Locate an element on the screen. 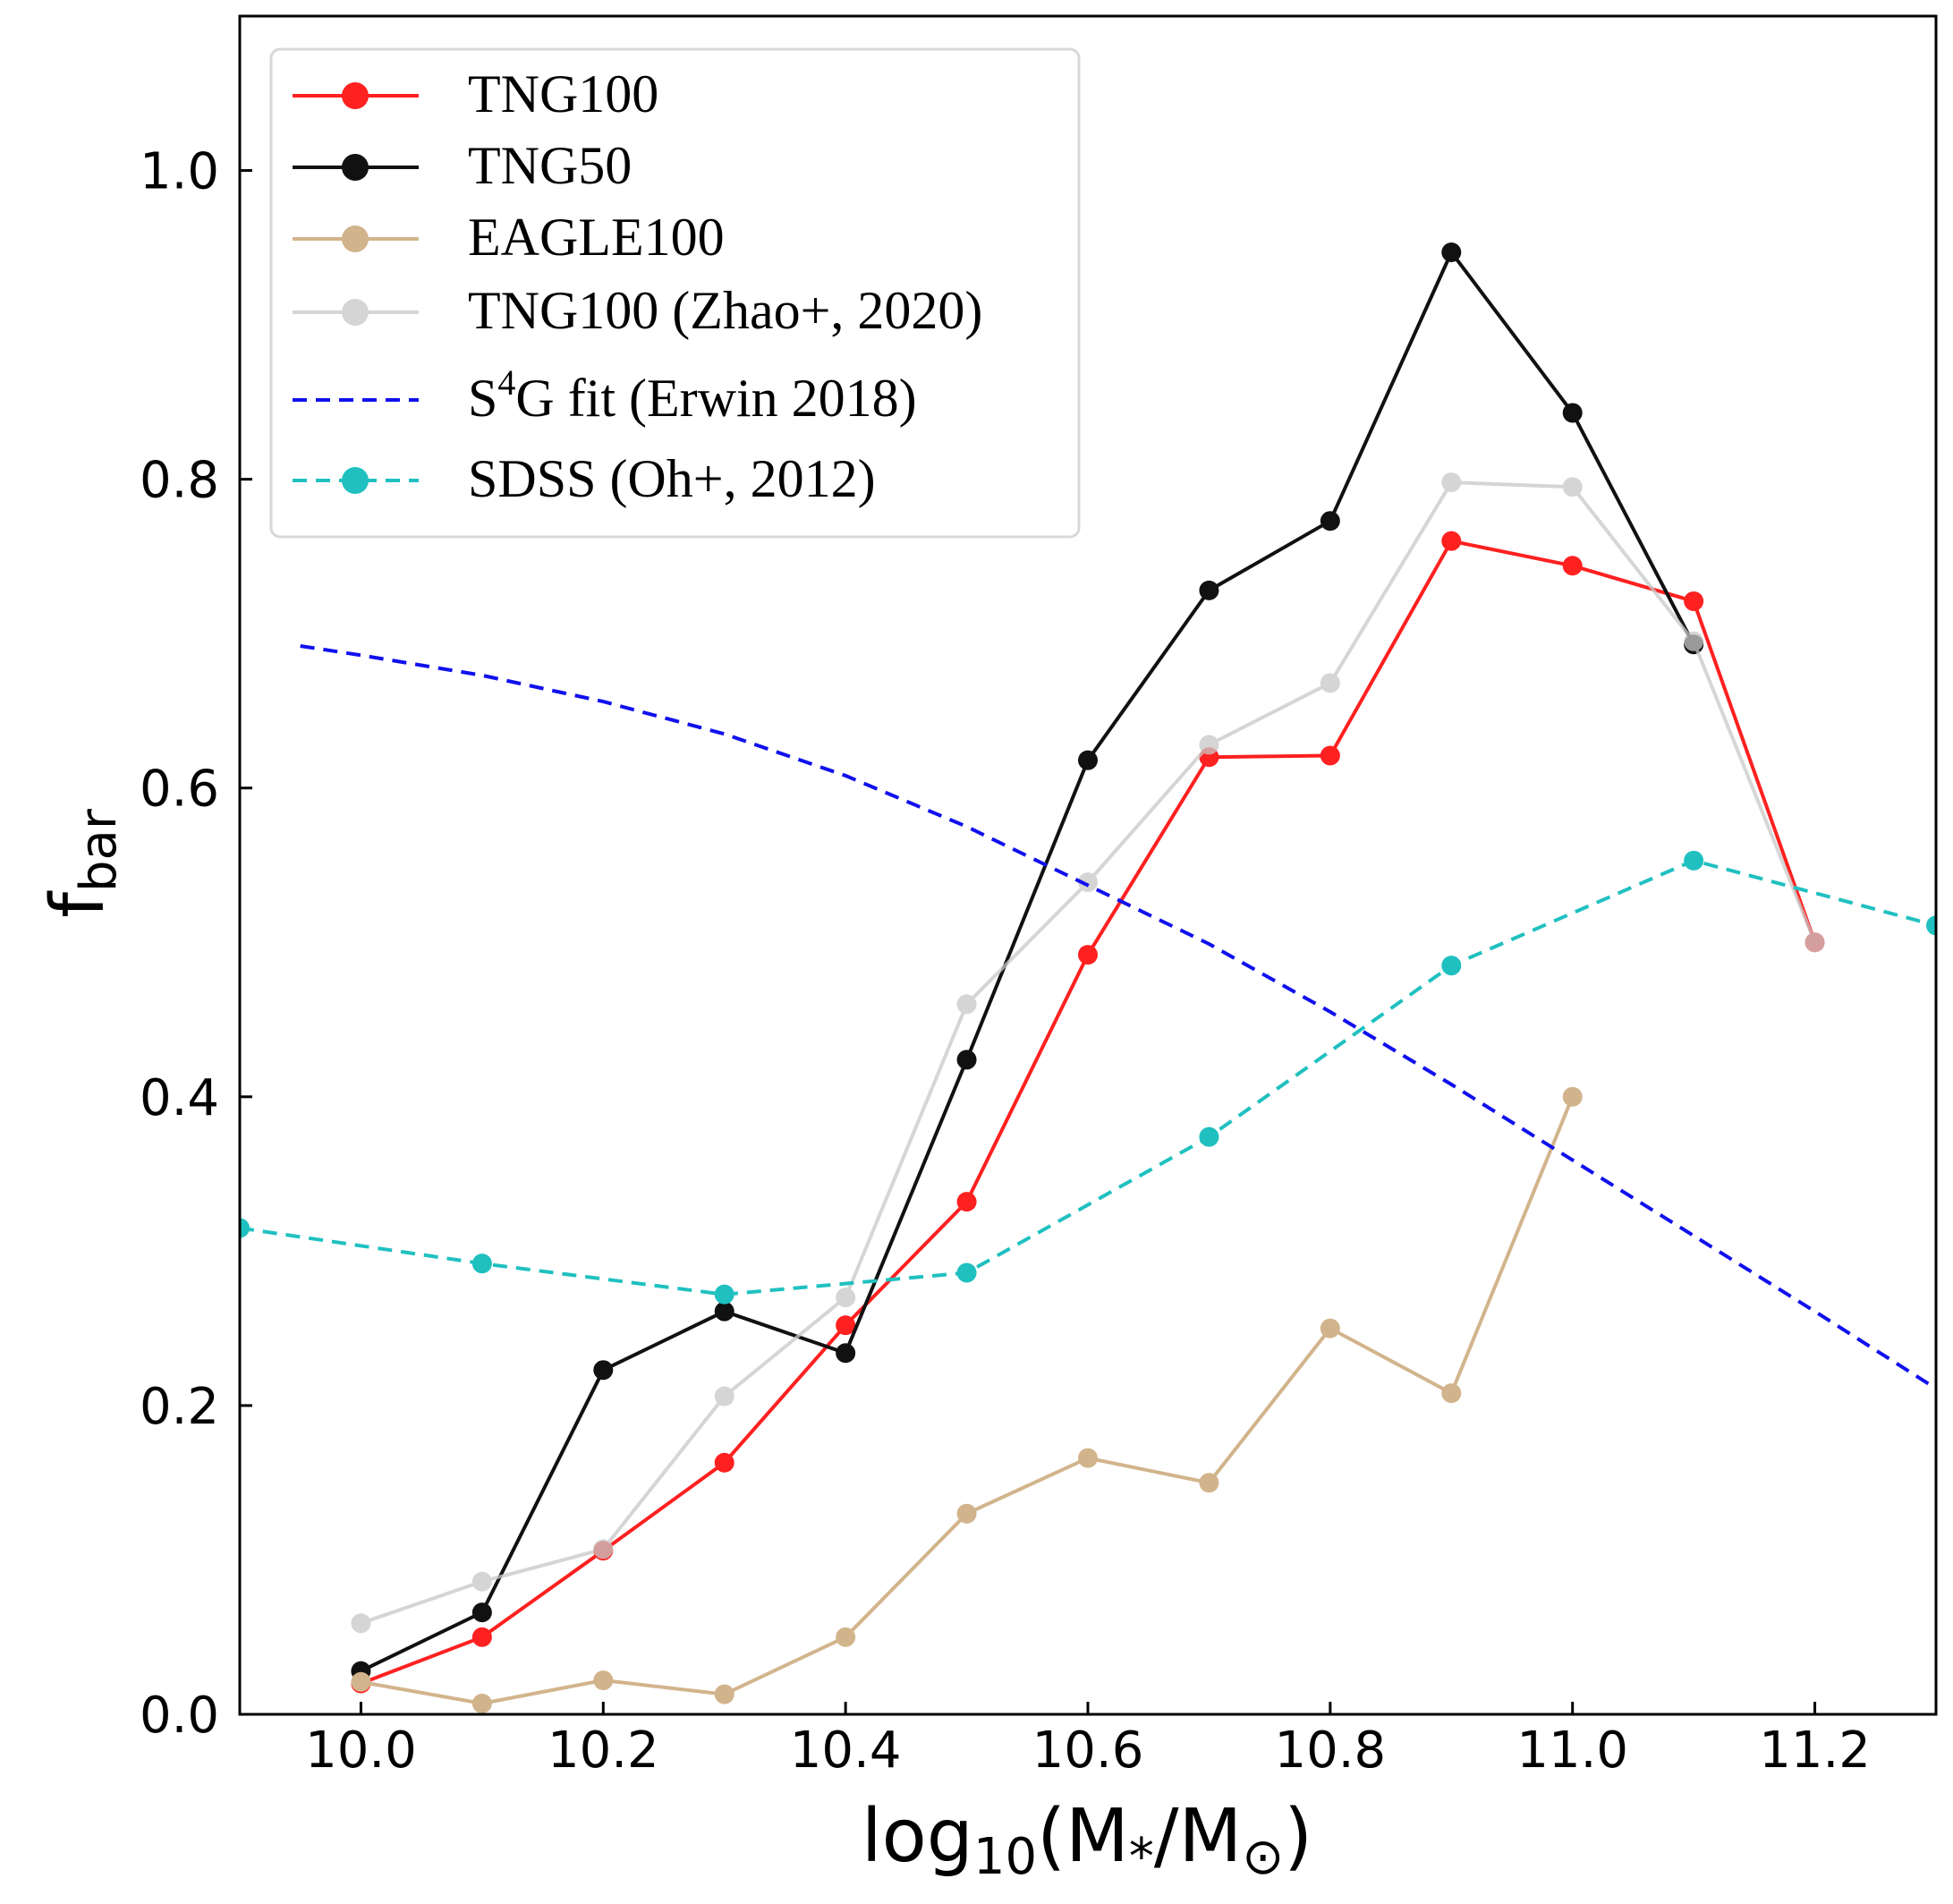  legend-handle-eagle100 is located at coordinates (356, 238).